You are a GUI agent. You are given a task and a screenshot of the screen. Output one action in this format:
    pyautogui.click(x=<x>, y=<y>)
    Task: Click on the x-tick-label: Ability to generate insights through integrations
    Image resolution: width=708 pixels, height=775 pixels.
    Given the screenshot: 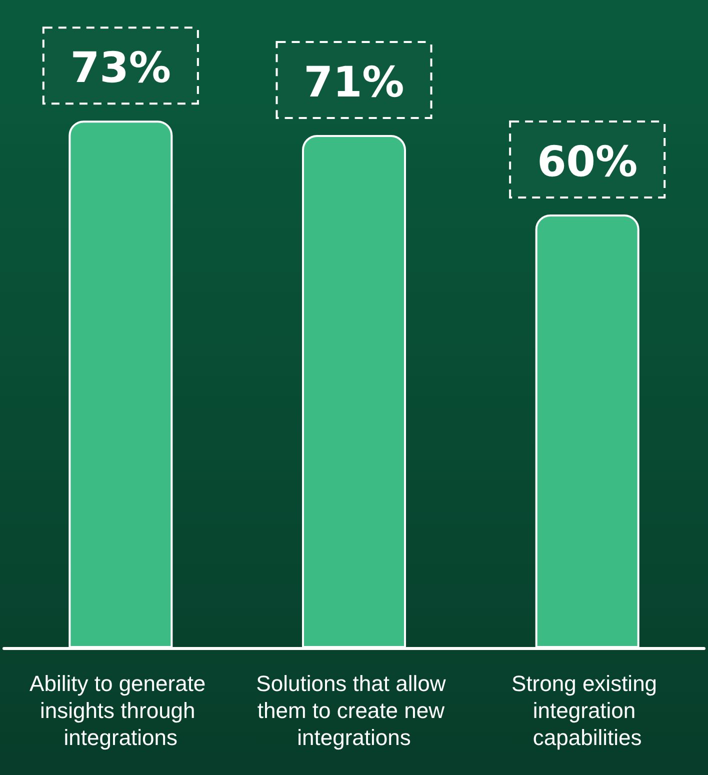 What is the action you would take?
    pyautogui.click(x=121, y=710)
    